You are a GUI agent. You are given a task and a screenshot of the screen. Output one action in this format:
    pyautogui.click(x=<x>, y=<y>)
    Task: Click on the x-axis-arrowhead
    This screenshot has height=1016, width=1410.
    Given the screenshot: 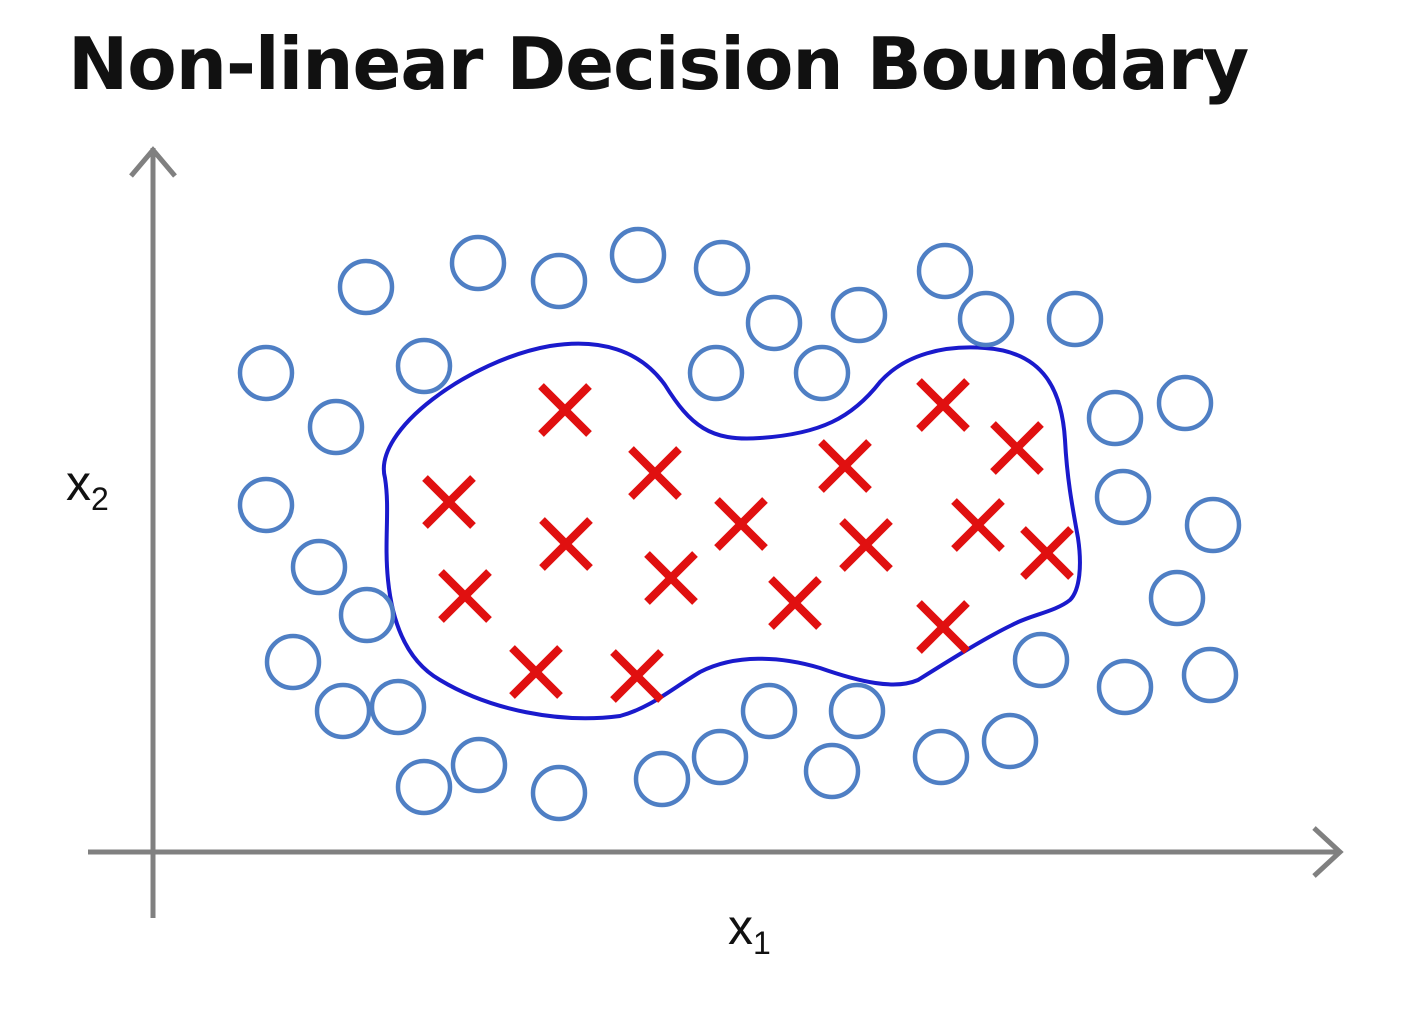 What is the action you would take?
    pyautogui.click(x=1328, y=852)
    